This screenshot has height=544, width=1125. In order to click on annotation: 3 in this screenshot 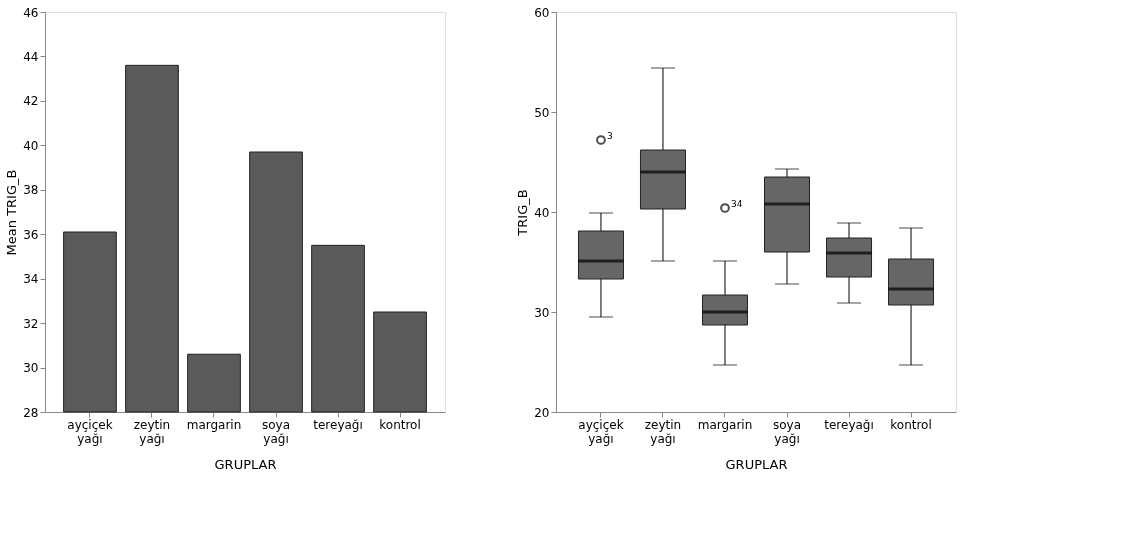, I will do `click(609, 136)`.